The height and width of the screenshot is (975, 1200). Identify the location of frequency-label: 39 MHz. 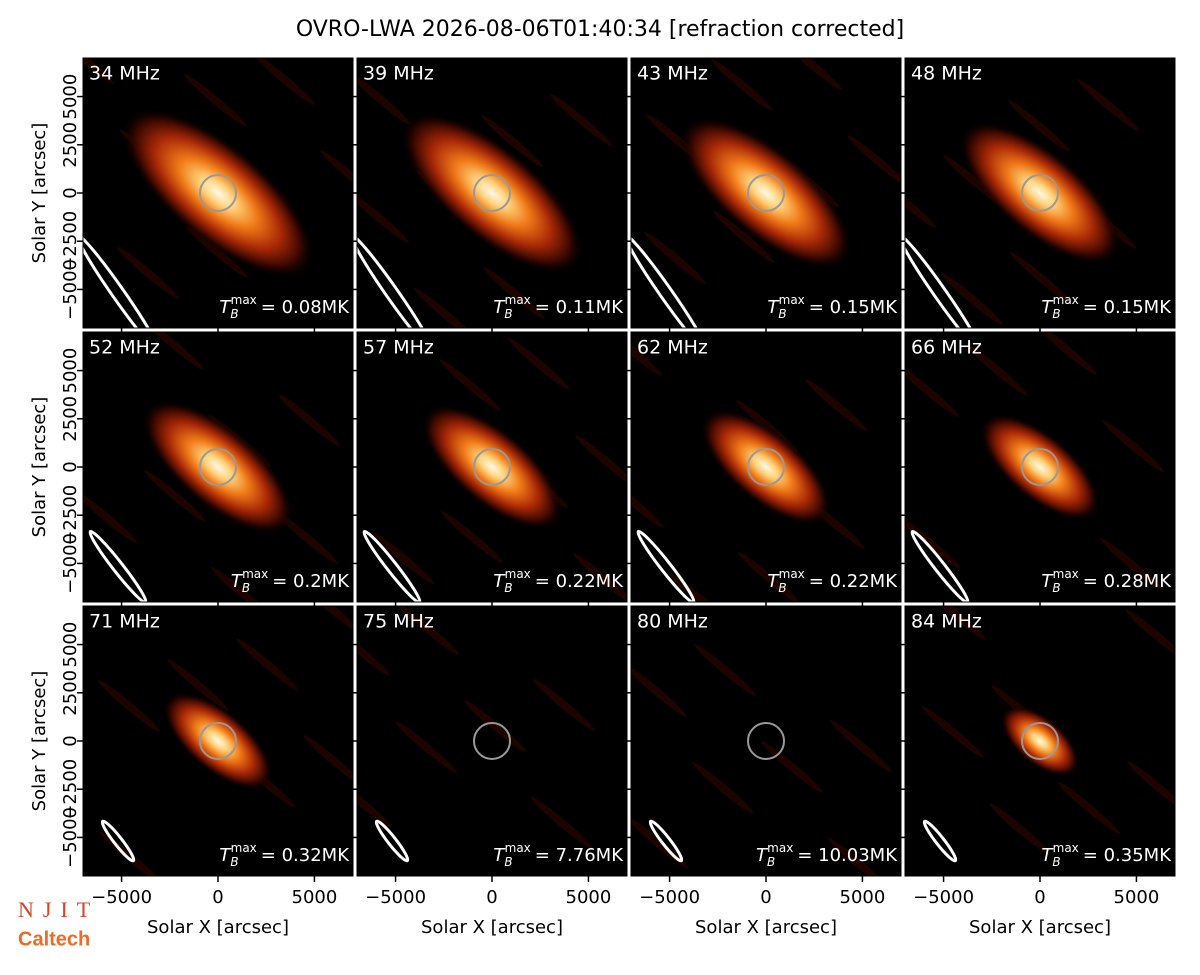
(398, 74).